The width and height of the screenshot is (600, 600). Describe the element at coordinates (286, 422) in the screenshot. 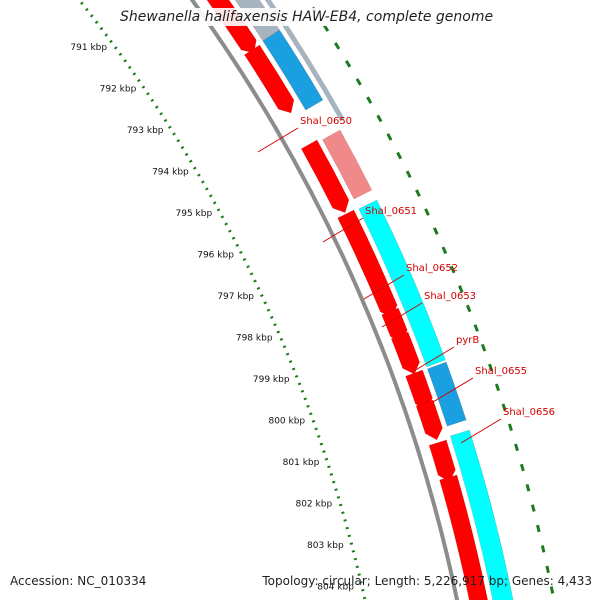

I see `ruler-tick-label: 800 kbp` at that location.